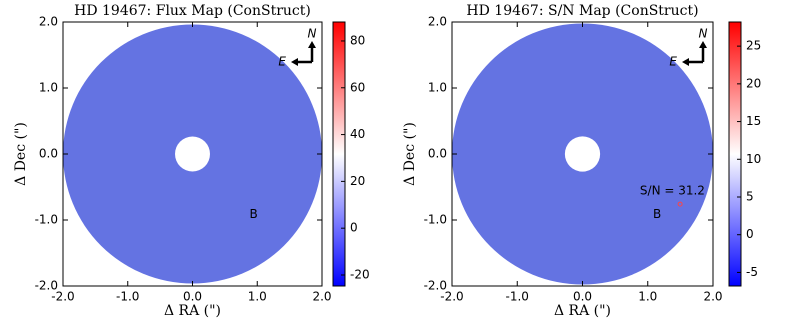  I want to click on colorbar-tick-label: 80, so click(357, 40).